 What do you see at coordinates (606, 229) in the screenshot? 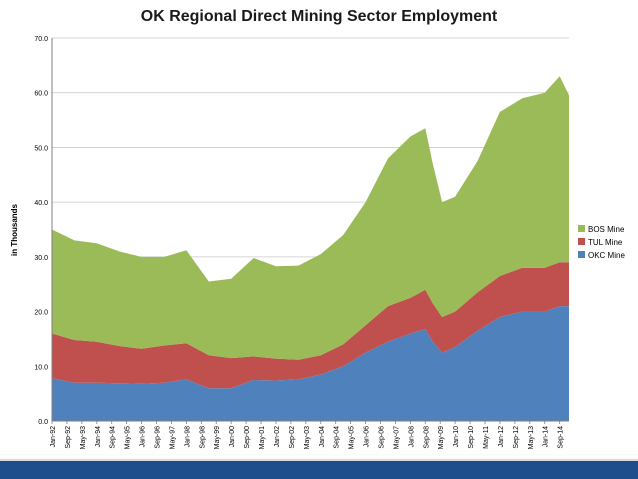
I see `legend-label: BOS Mine` at bounding box center [606, 229].